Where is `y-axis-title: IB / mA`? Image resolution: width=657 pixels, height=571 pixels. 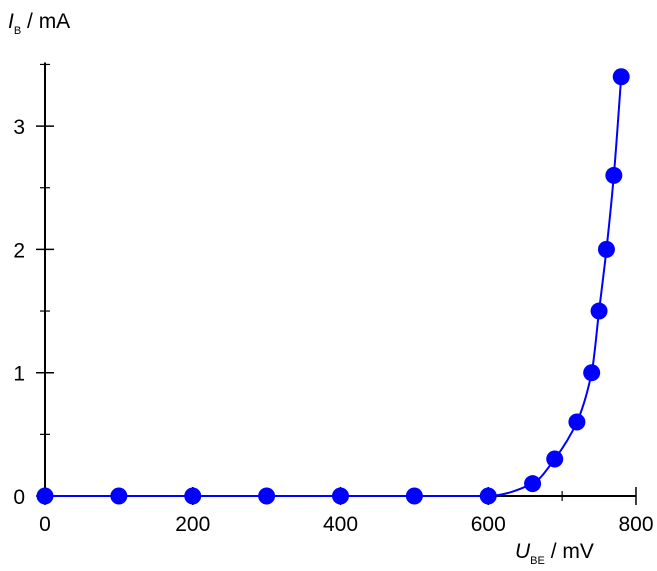 y-axis-title: IB / mA is located at coordinates (39, 23).